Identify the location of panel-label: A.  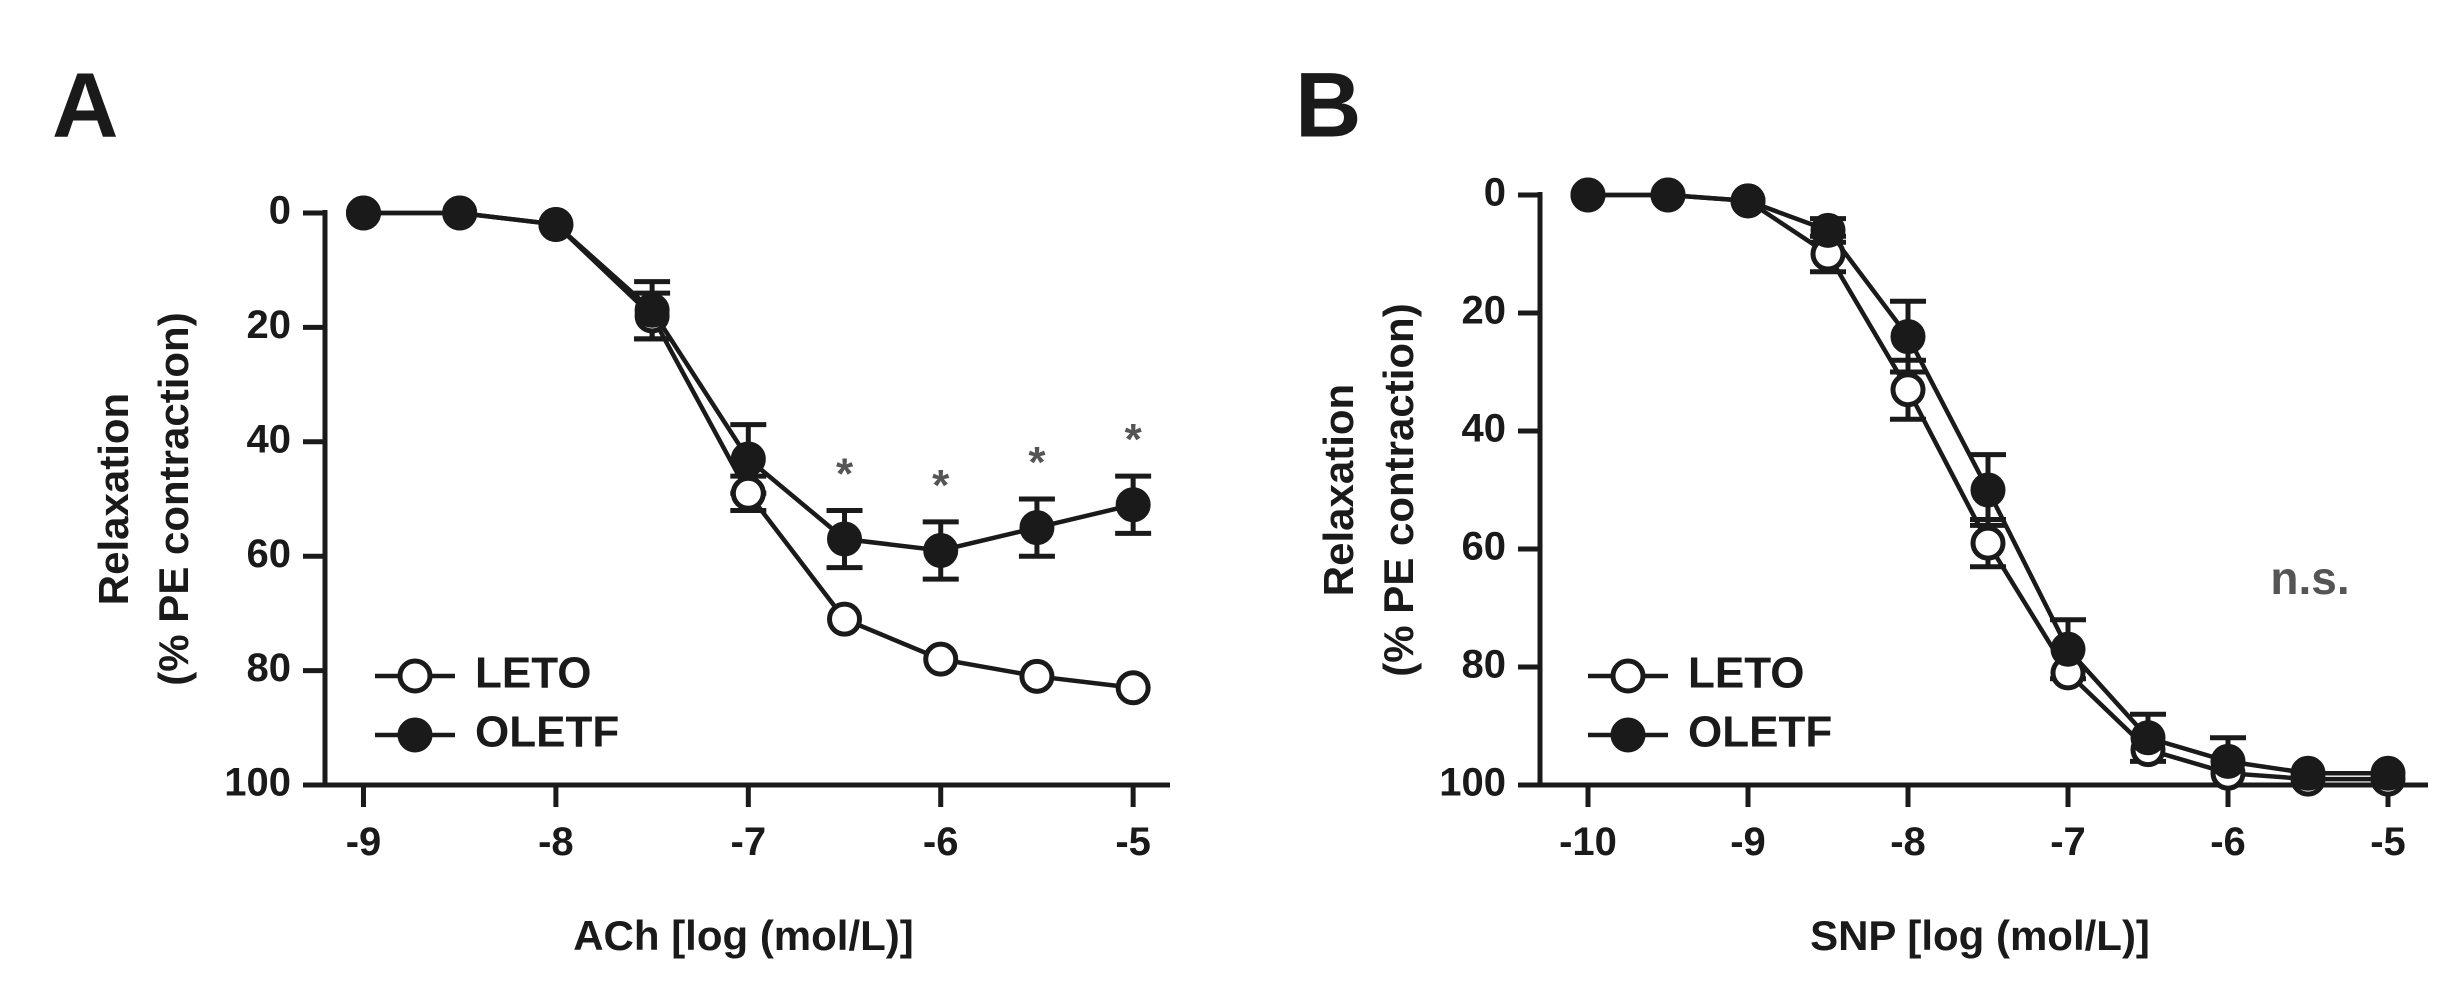
(85, 105).